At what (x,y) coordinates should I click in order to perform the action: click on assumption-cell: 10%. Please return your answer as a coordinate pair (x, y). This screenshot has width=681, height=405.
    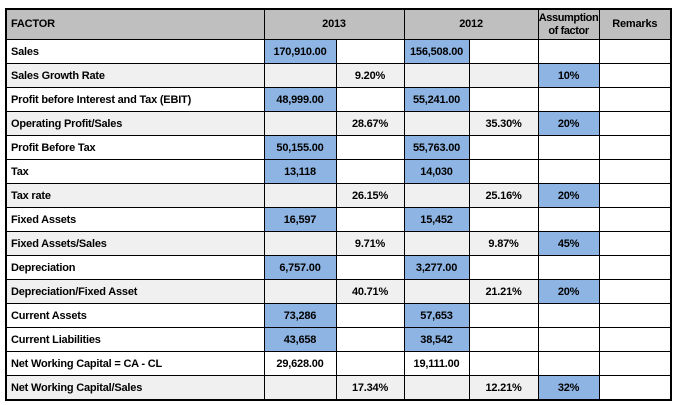
    Looking at the image, I should click on (568, 75).